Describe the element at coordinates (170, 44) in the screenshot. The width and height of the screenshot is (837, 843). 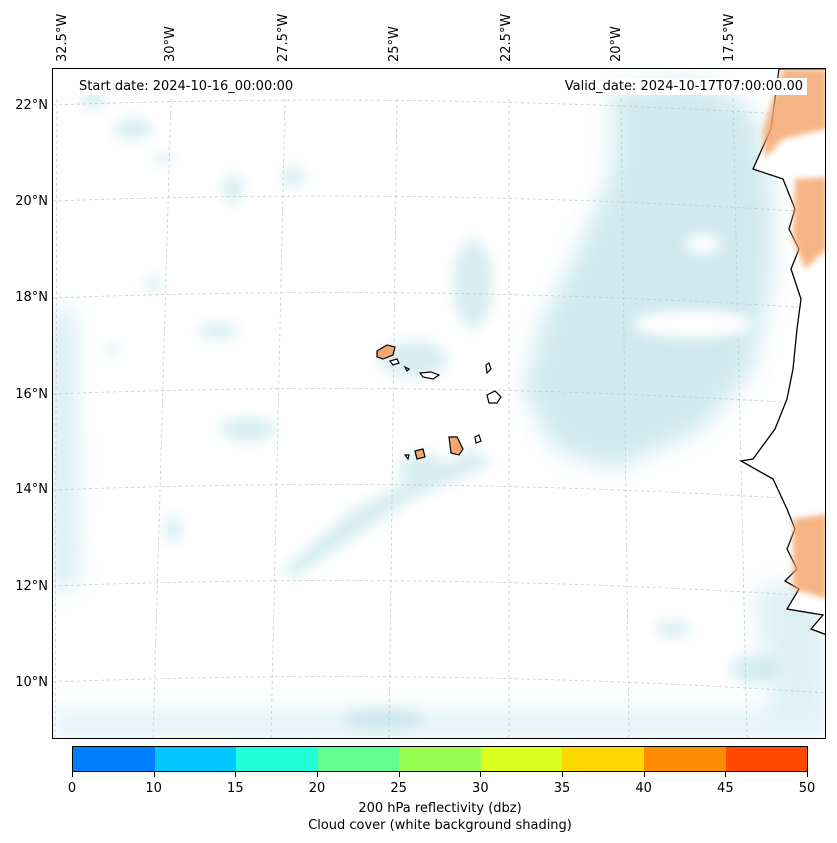
I see `lon-label-30W: 30°W` at that location.